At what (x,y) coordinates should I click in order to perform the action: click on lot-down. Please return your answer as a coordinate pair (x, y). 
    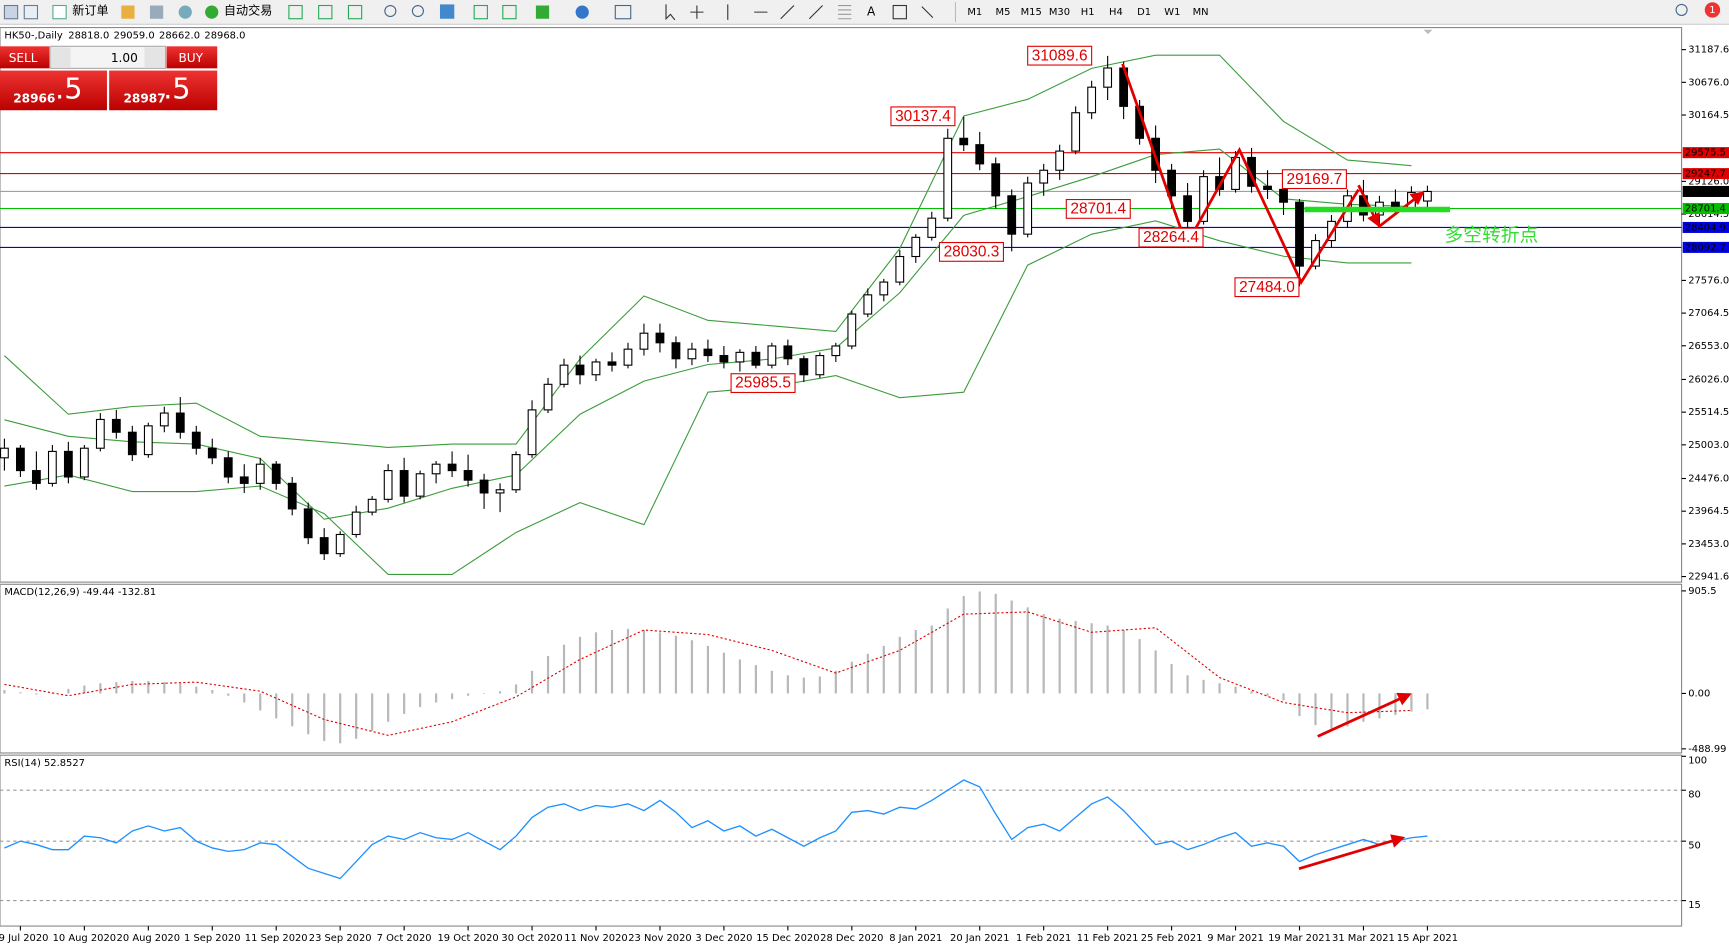
    Looking at the image, I should click on (60, 57).